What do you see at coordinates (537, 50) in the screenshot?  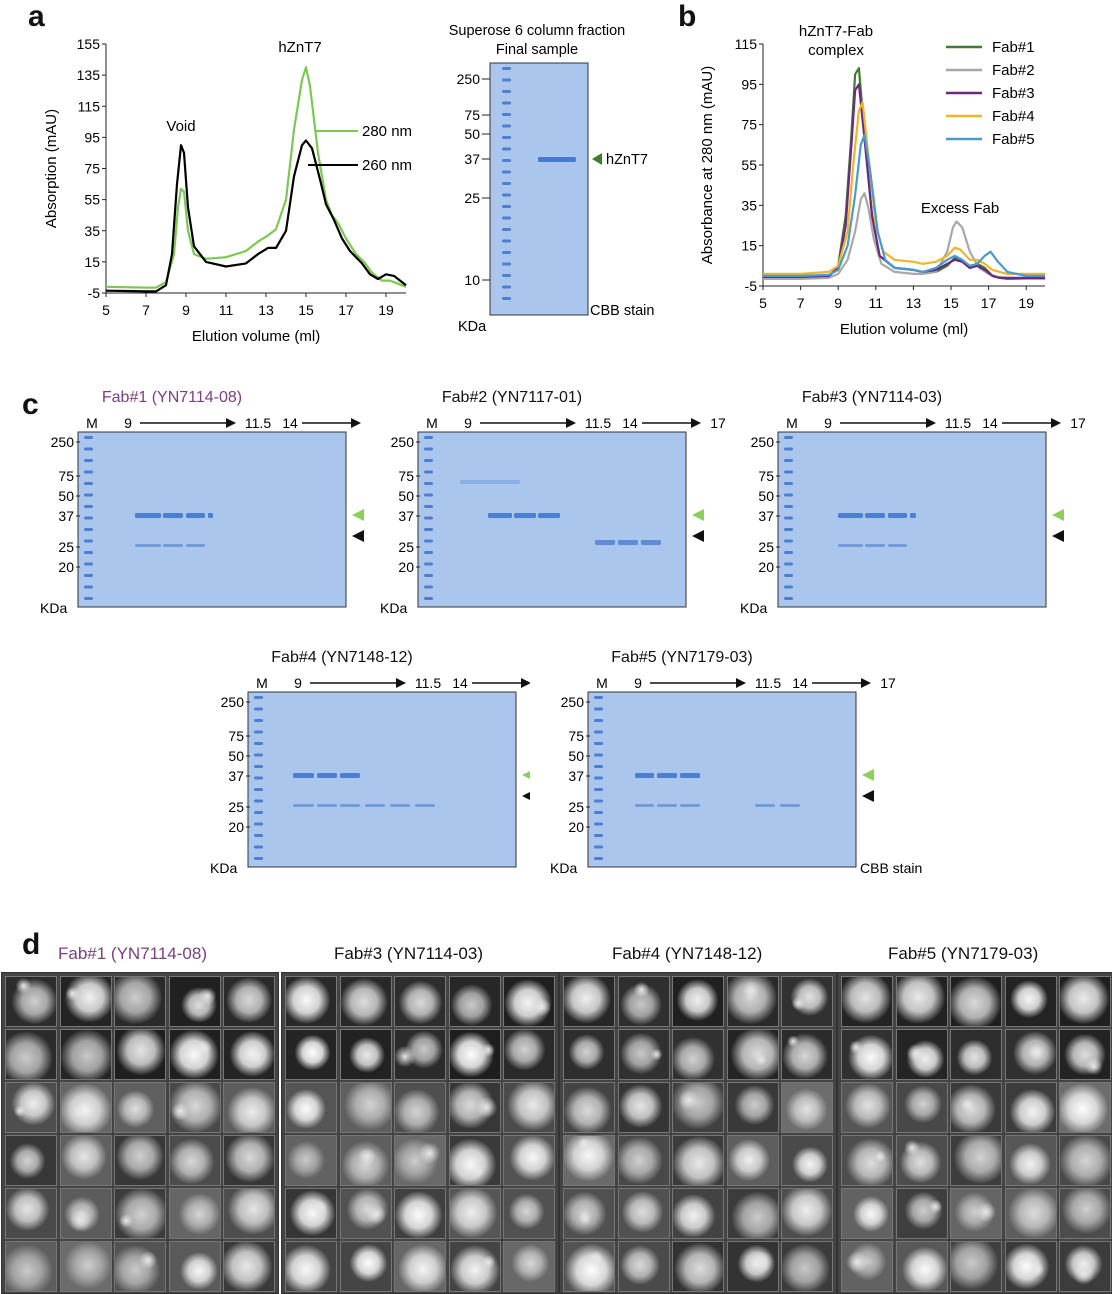 I see `gel-a-title-2: Final sample` at bounding box center [537, 50].